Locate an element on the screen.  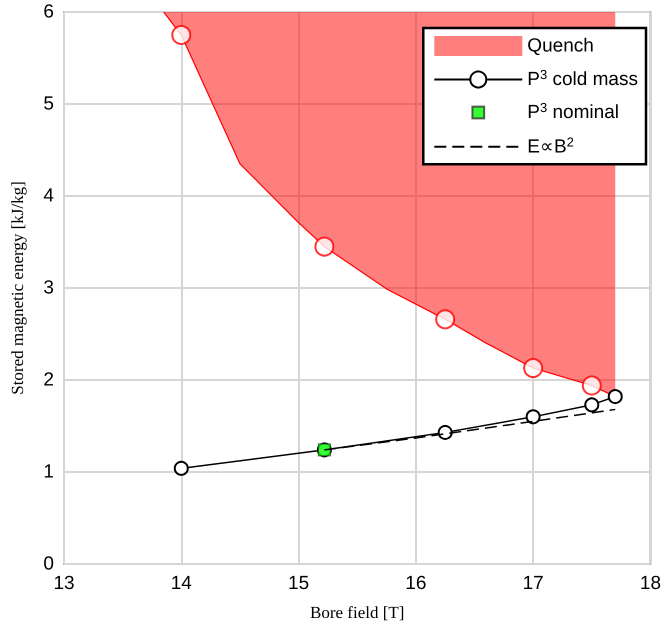
y-tick-label: 2 is located at coordinates (48, 380).